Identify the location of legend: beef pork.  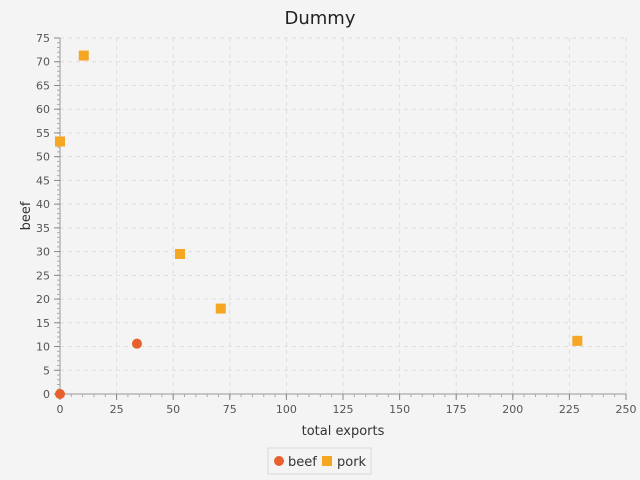
(319, 461).